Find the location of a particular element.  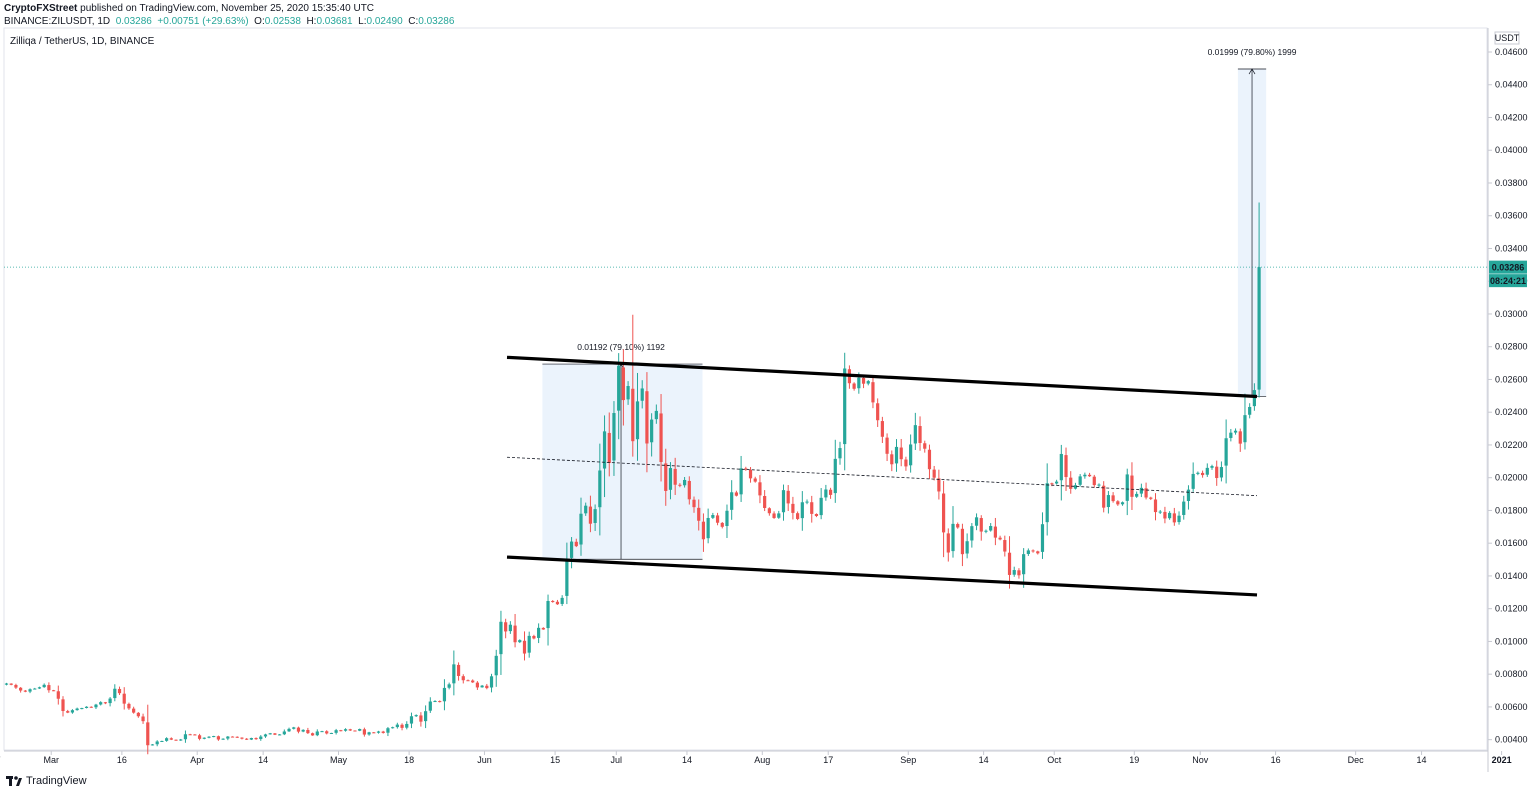

measure-label-1: 0.01192 (79.10%) 1192 is located at coordinates (621, 347).